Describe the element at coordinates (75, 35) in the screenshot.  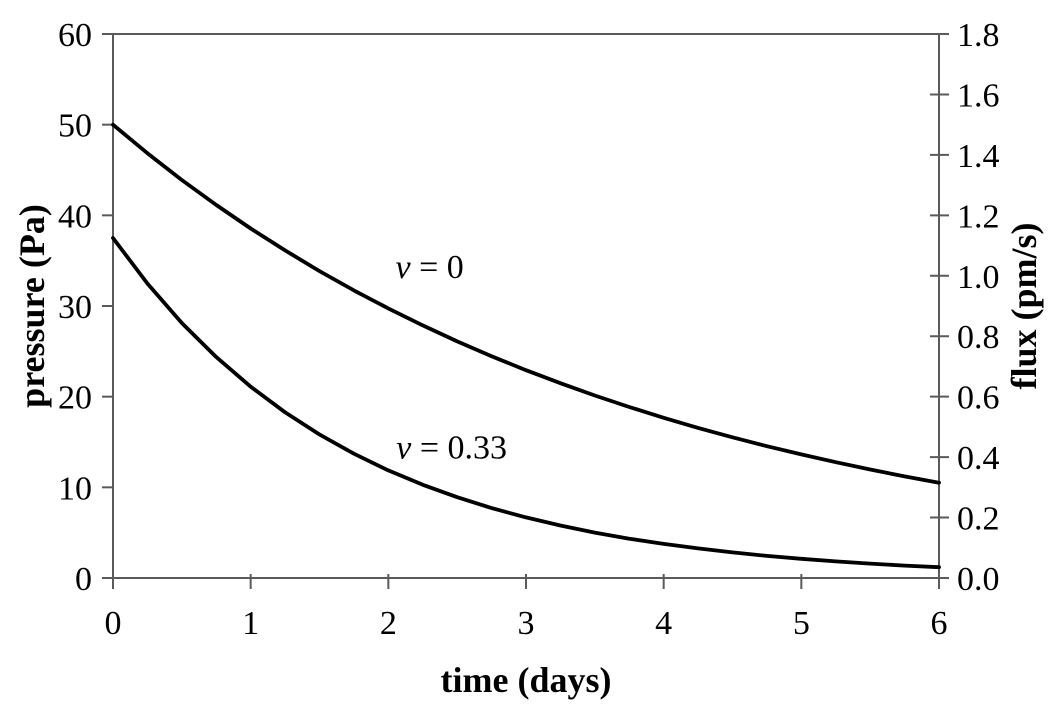
I see `left-axis-tick-label: 60` at that location.